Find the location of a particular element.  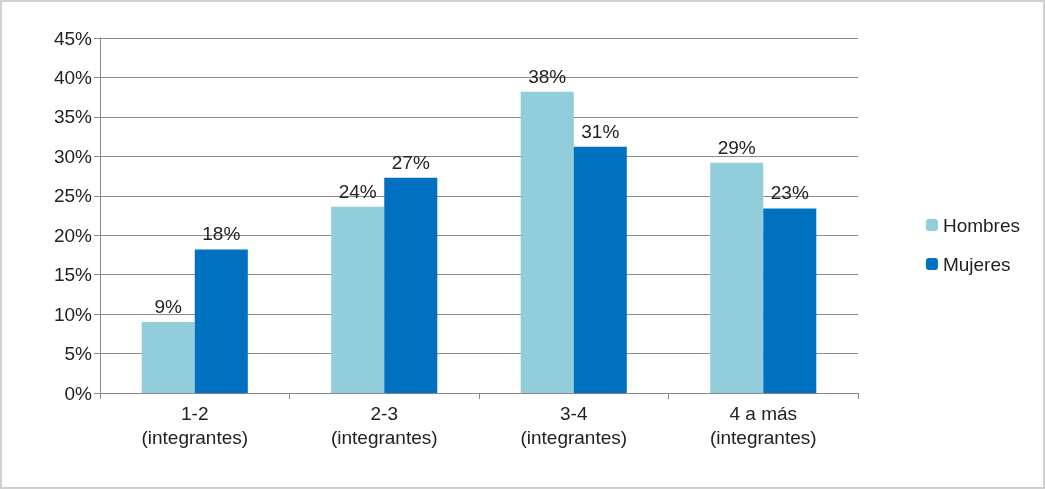

legend-label: Hombres is located at coordinates (981, 225).